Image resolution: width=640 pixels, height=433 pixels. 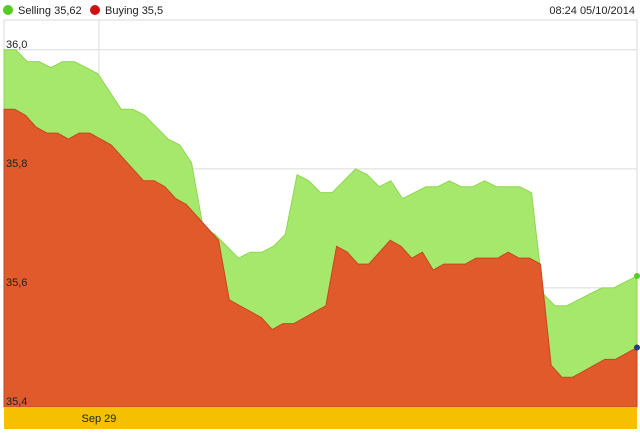 What do you see at coordinates (16, 283) in the screenshot?
I see `y-tick-label: 35,6` at bounding box center [16, 283].